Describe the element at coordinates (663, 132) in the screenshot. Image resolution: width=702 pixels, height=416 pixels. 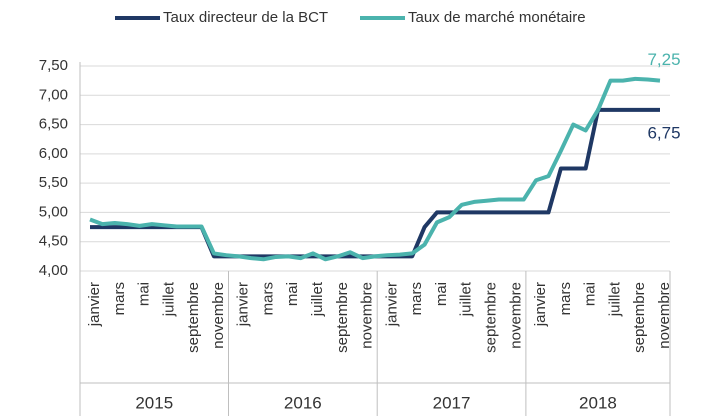
I see `value-label: 6,75` at that location.